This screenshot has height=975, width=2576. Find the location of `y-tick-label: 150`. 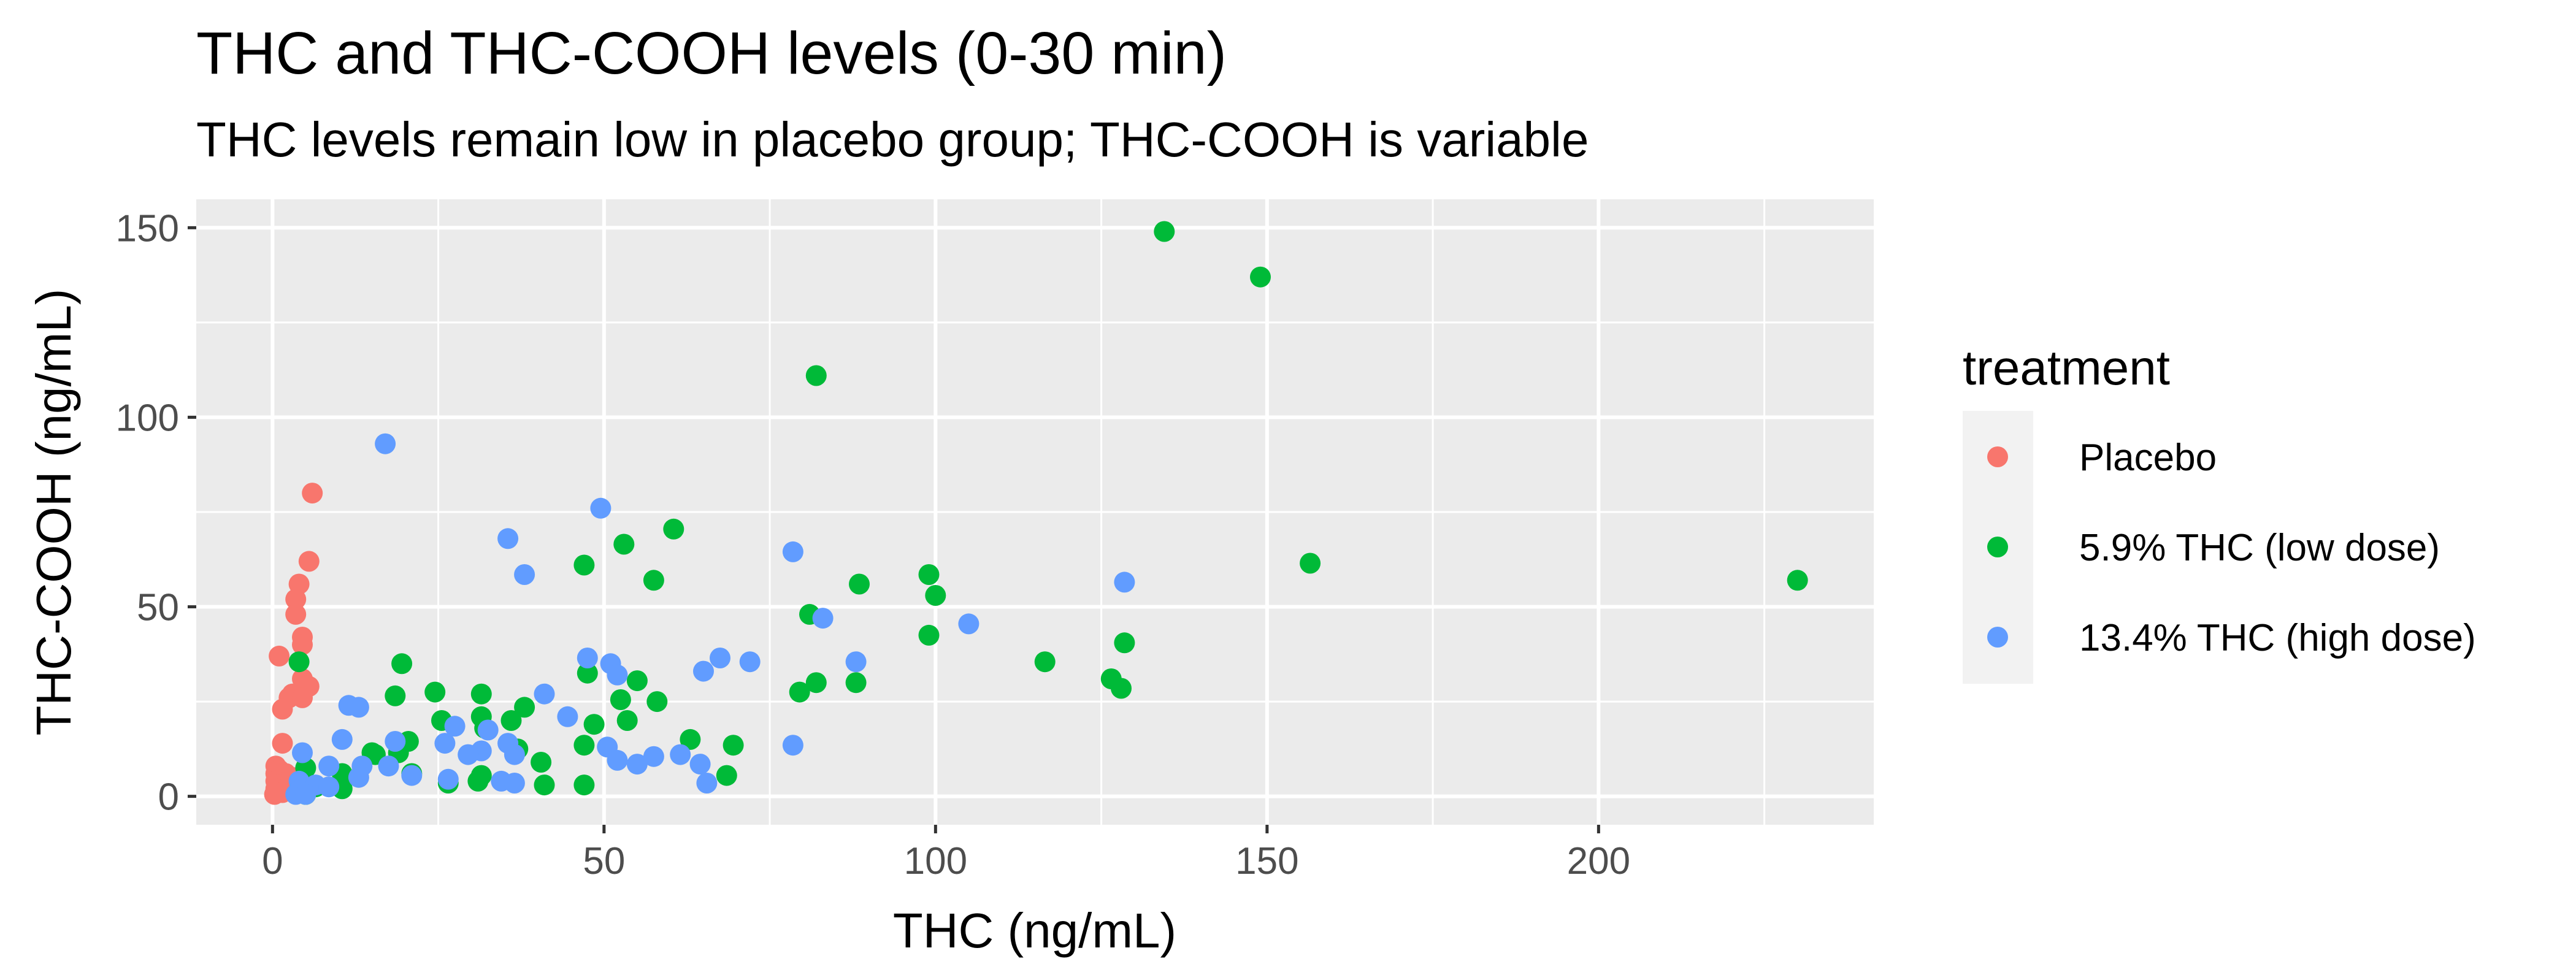

y-tick-label: 150 is located at coordinates (147, 228).